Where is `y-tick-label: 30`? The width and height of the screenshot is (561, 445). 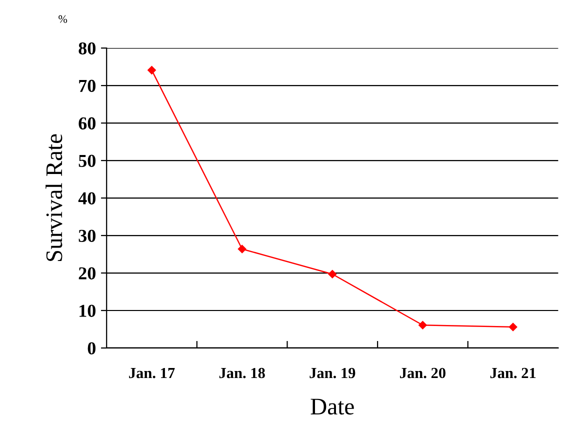 y-tick-label: 30 is located at coordinates (87, 236).